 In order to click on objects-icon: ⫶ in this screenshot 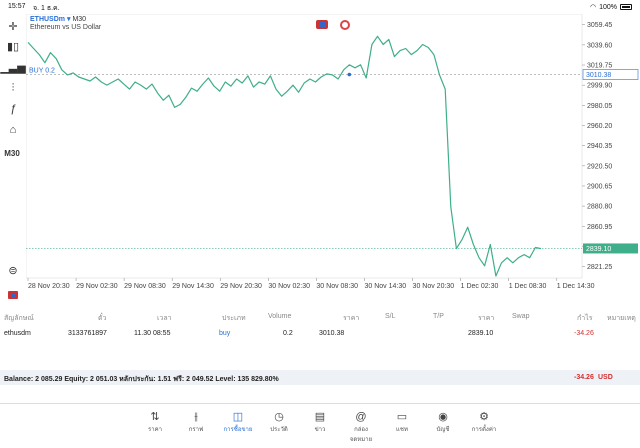, I will do `click(13, 87)`.